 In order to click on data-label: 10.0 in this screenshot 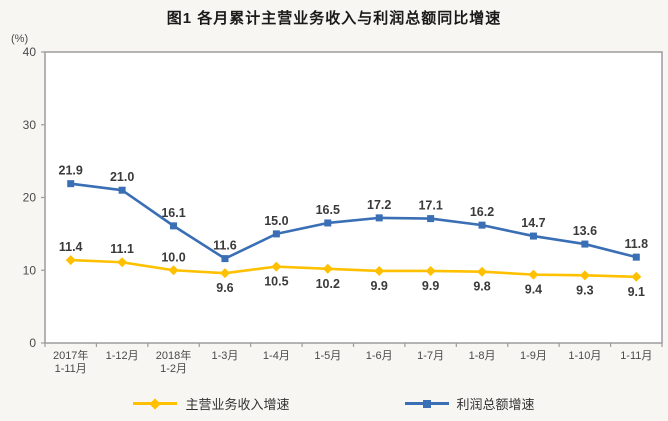, I will do `click(173, 257)`.